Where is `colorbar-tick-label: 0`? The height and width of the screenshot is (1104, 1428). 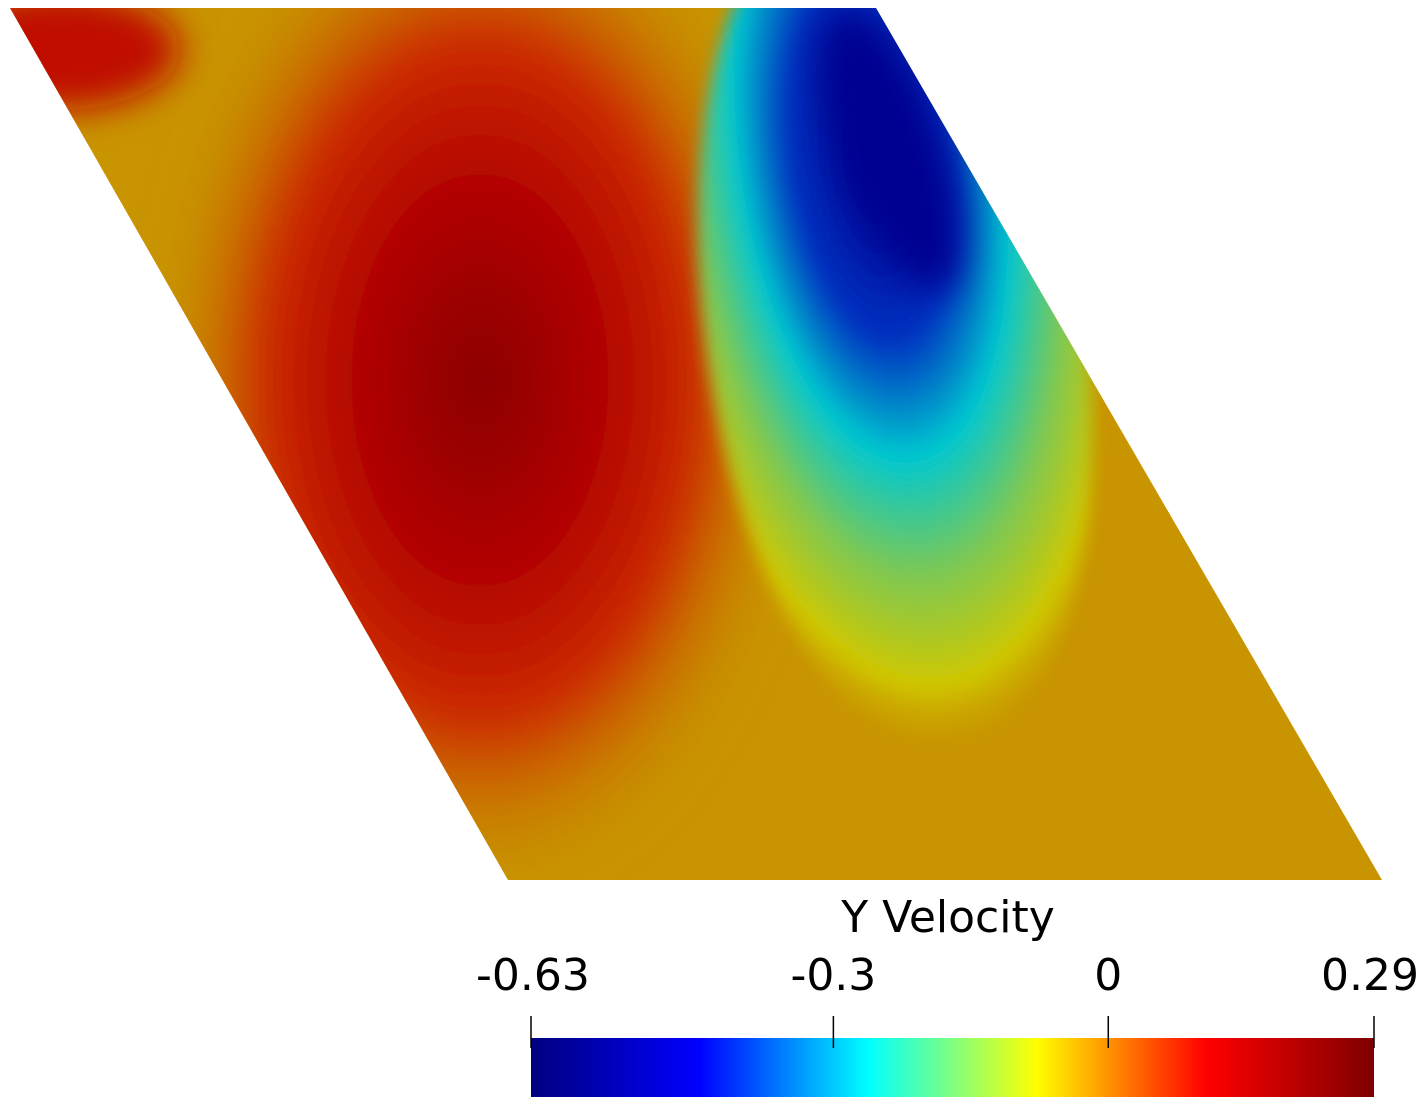
colorbar-tick-label: 0 is located at coordinates (1108, 975).